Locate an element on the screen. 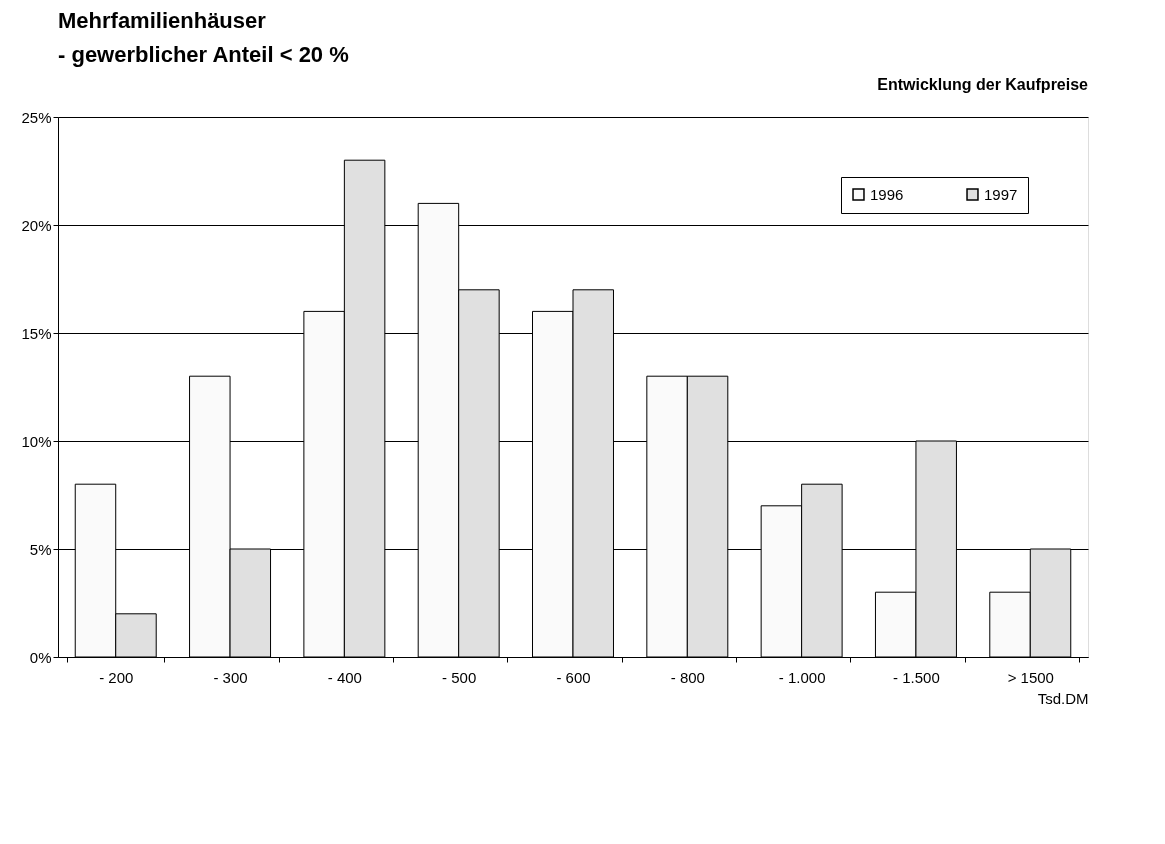  legend-label: 1997 is located at coordinates (1001, 194).